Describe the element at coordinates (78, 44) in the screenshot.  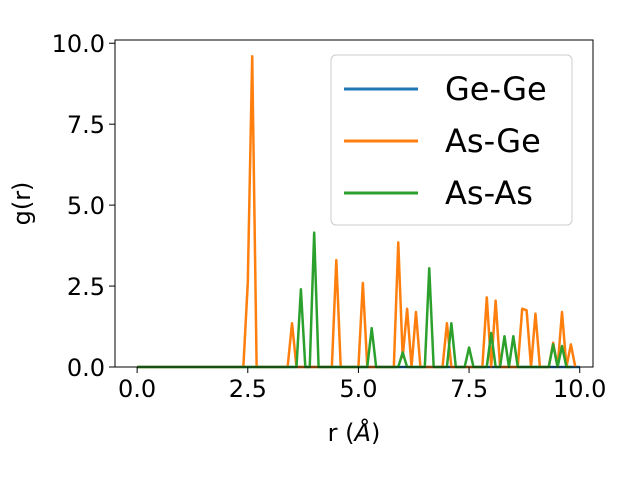
I see `y-tick-label: 10.0` at that location.